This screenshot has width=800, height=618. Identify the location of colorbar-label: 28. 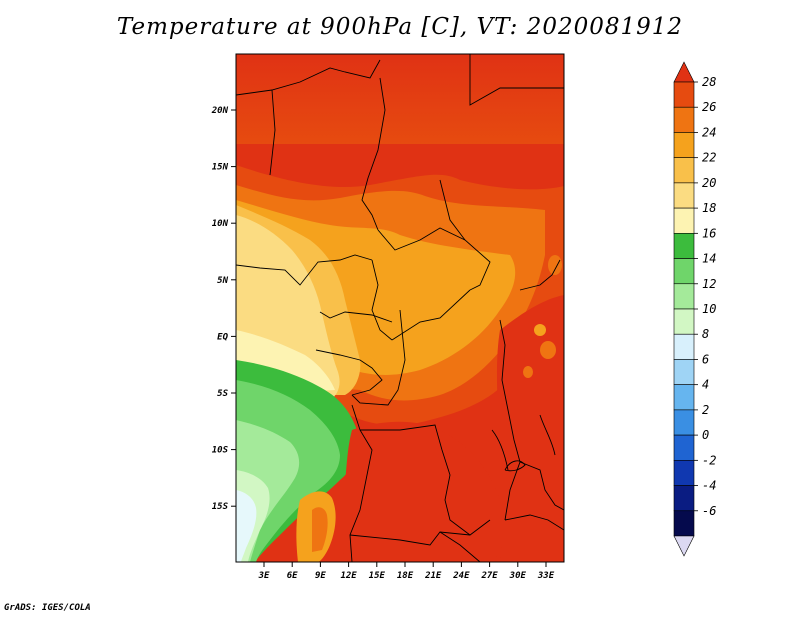
(709, 82).